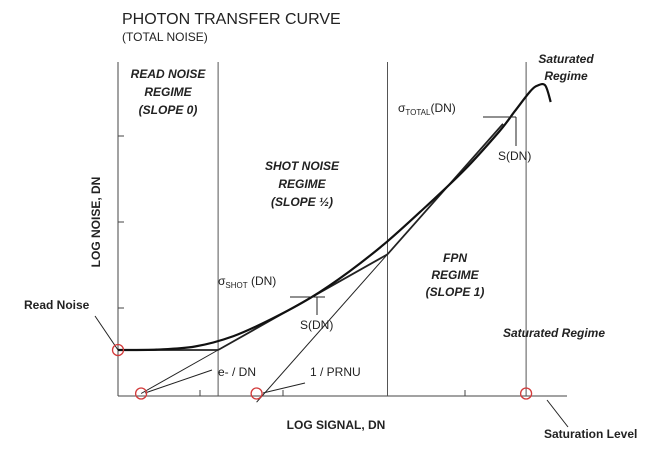 This screenshot has height=450, width=653. Describe the element at coordinates (256, 393) in the screenshot. I see `prnu-marker` at that location.